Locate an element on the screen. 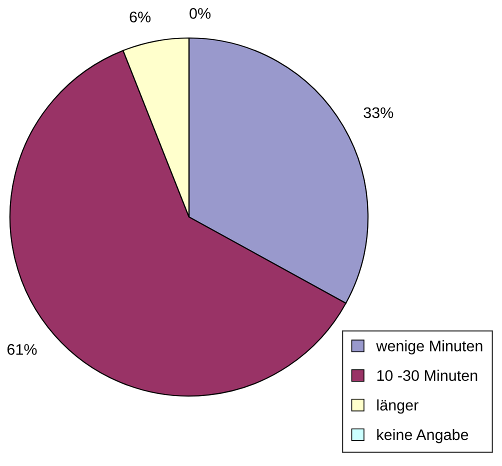 This screenshot has height=466, width=502. legend-label: keine Angabe is located at coordinates (422, 436).